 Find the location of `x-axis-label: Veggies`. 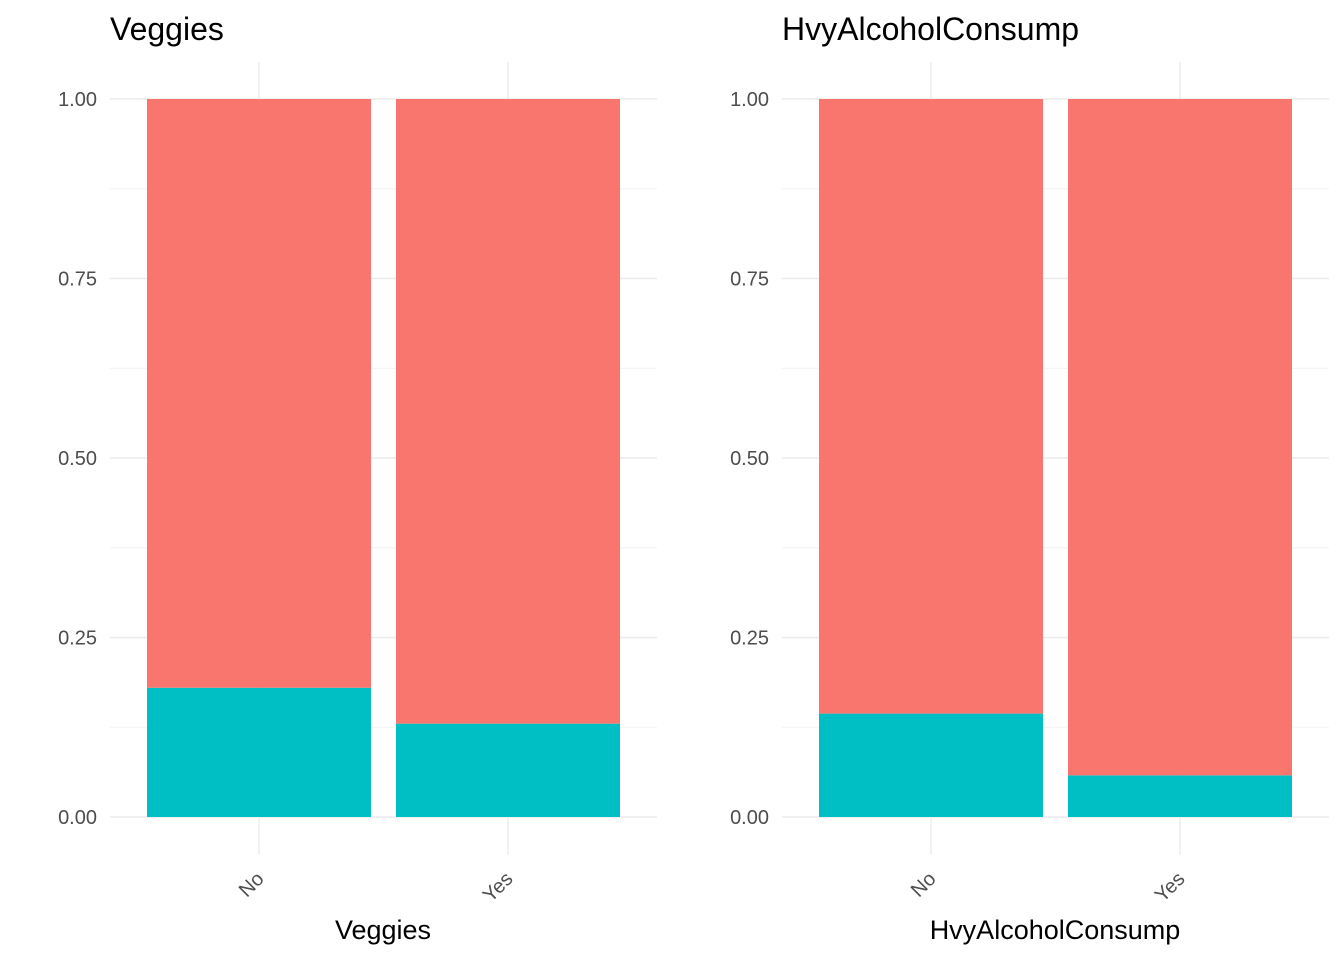

x-axis-label: Veggies is located at coordinates (383, 930).